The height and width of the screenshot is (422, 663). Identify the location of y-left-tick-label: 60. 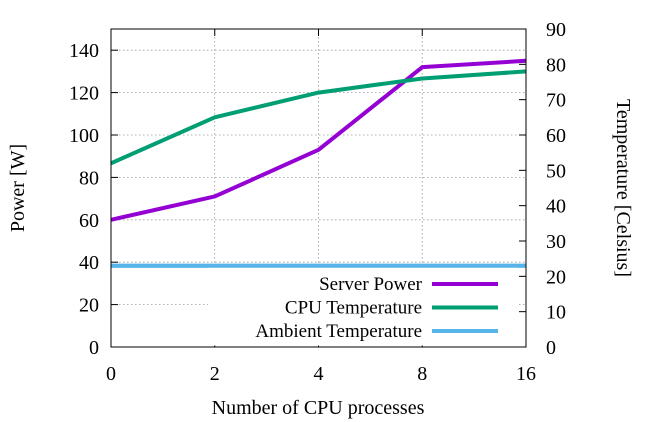
(89, 221).